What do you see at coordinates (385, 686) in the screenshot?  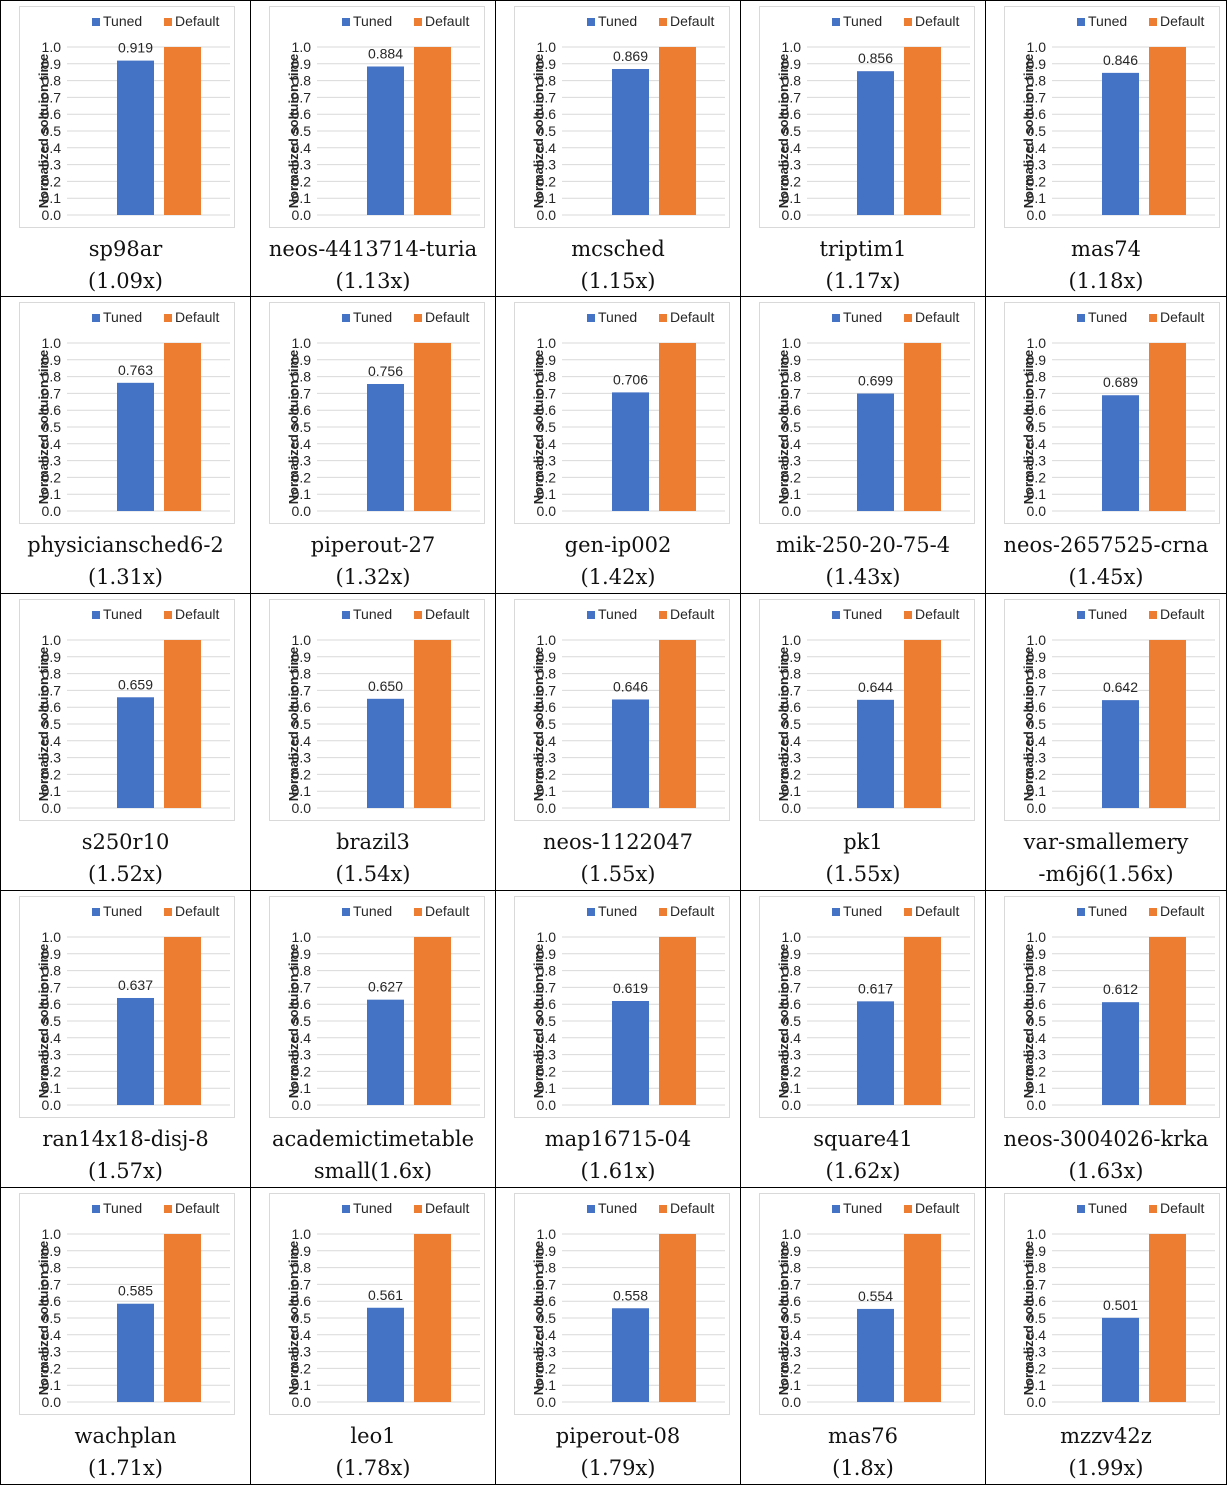 I see `data-label: 0.650` at bounding box center [385, 686].